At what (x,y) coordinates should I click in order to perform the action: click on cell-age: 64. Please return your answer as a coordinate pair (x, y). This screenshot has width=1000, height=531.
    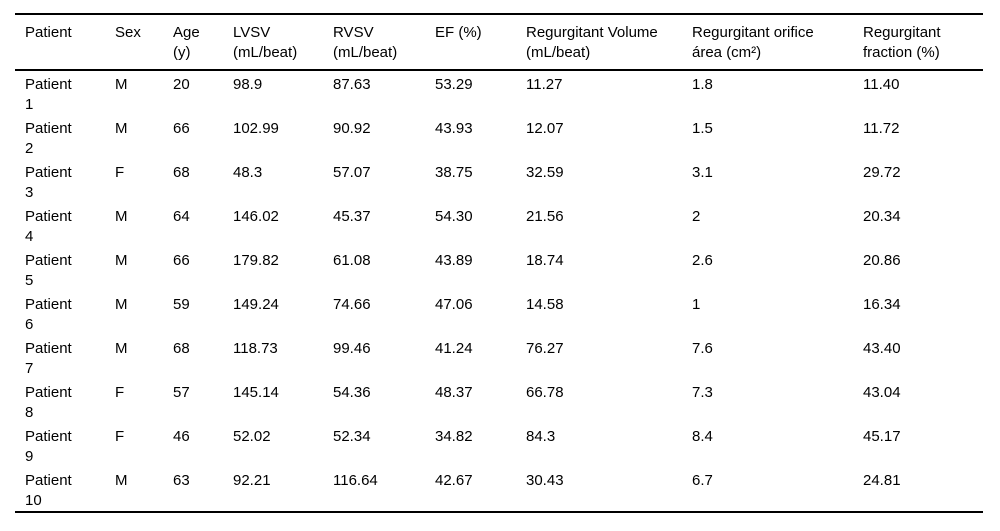
    Looking at the image, I should click on (181, 216).